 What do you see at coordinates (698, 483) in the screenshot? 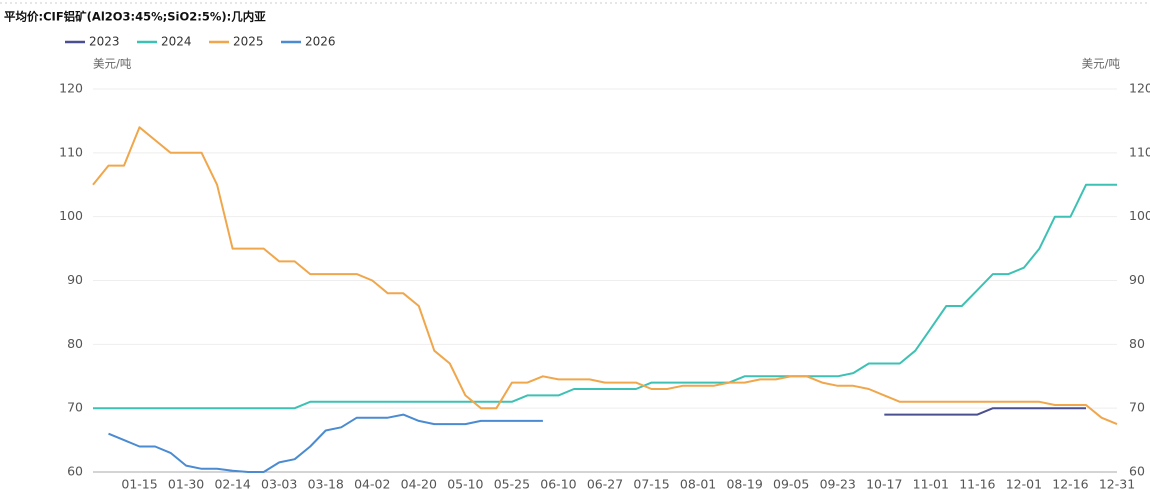
I see `x-tick-label: 08-01` at bounding box center [698, 483].